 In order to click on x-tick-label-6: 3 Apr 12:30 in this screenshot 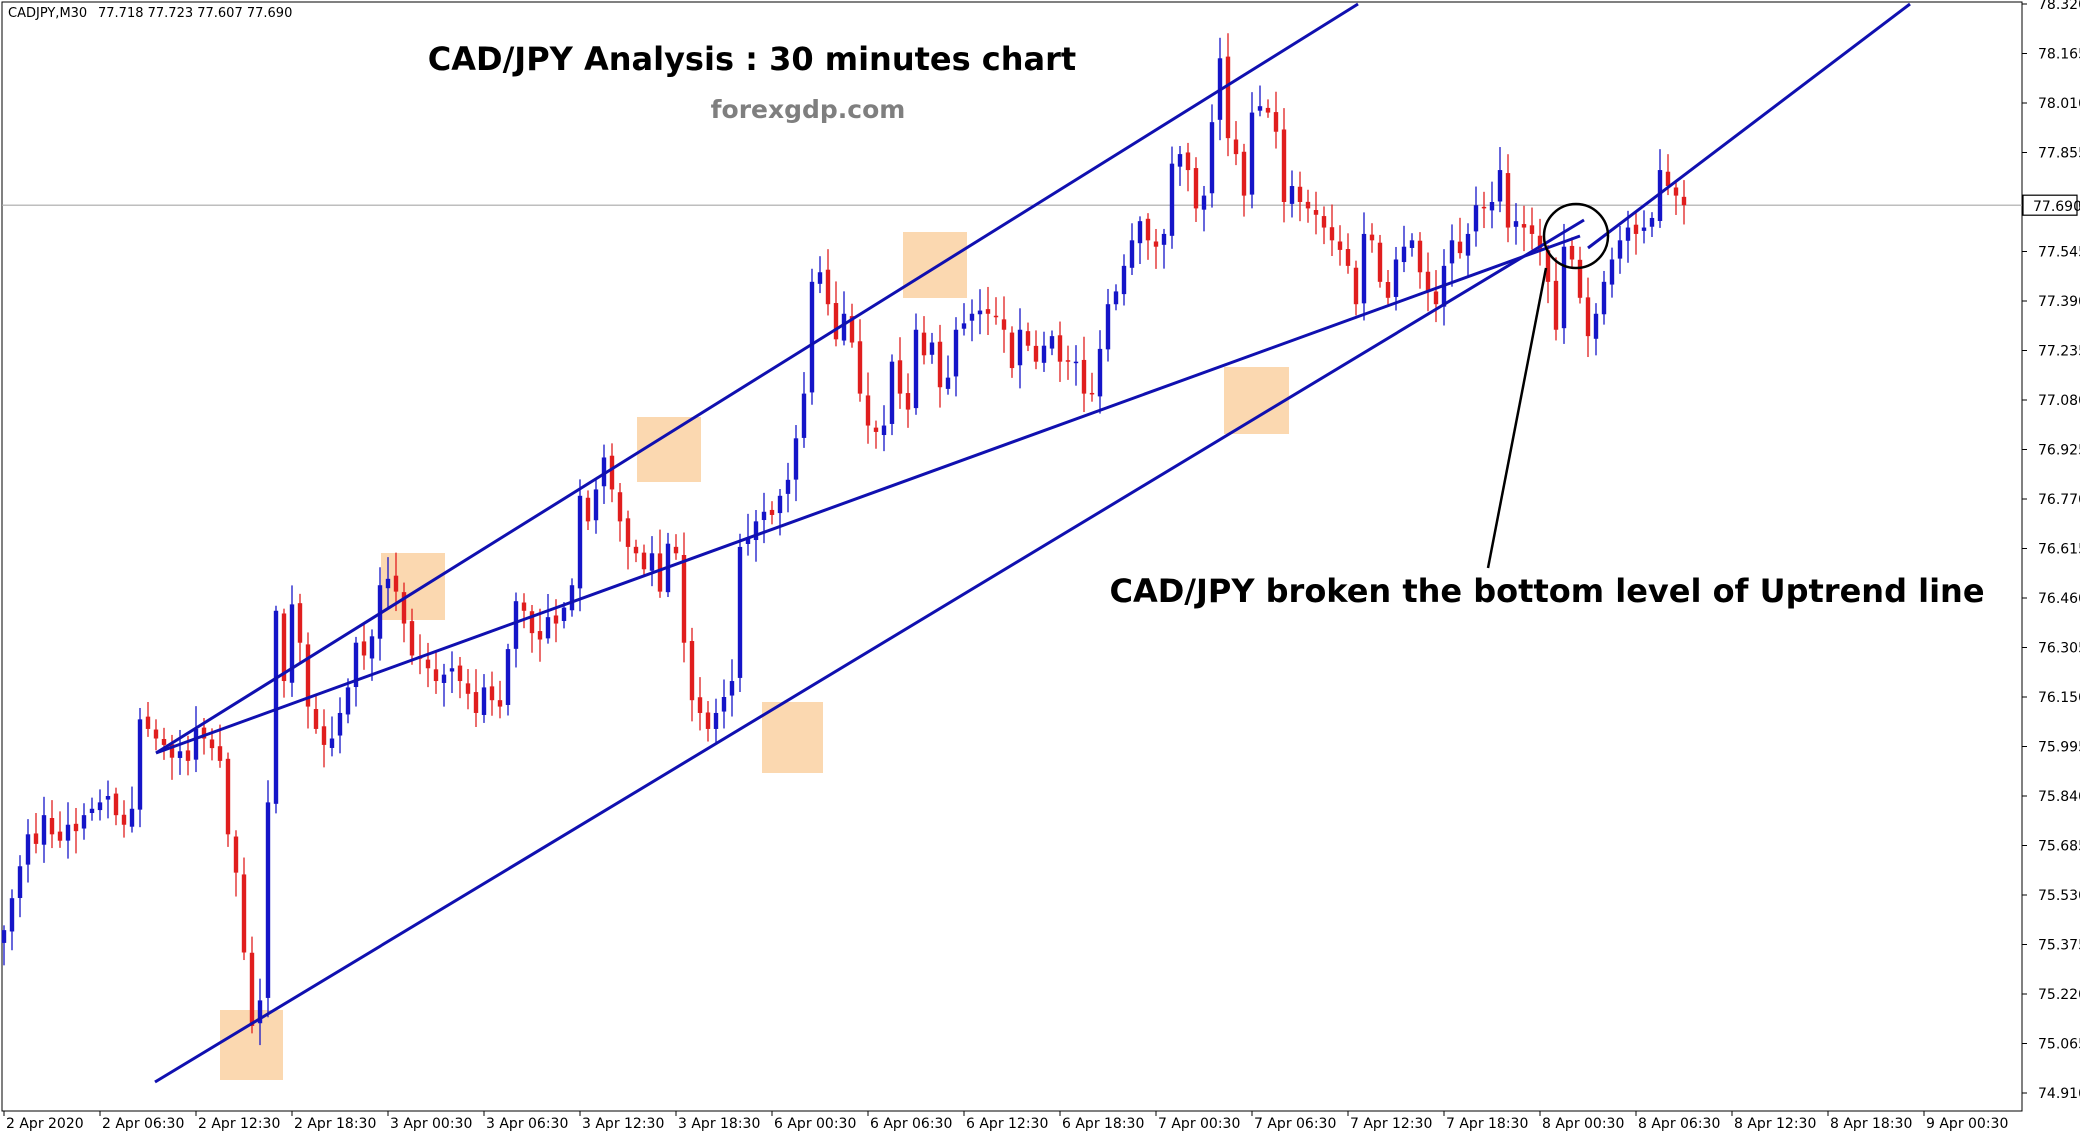, I will do `click(623, 1124)`.